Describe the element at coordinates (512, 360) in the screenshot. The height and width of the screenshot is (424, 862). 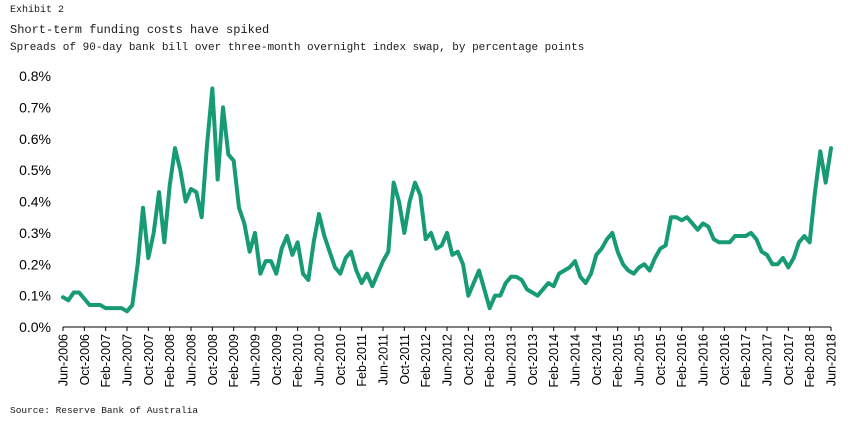
I see `x-tick-label: Jun-2013` at that location.